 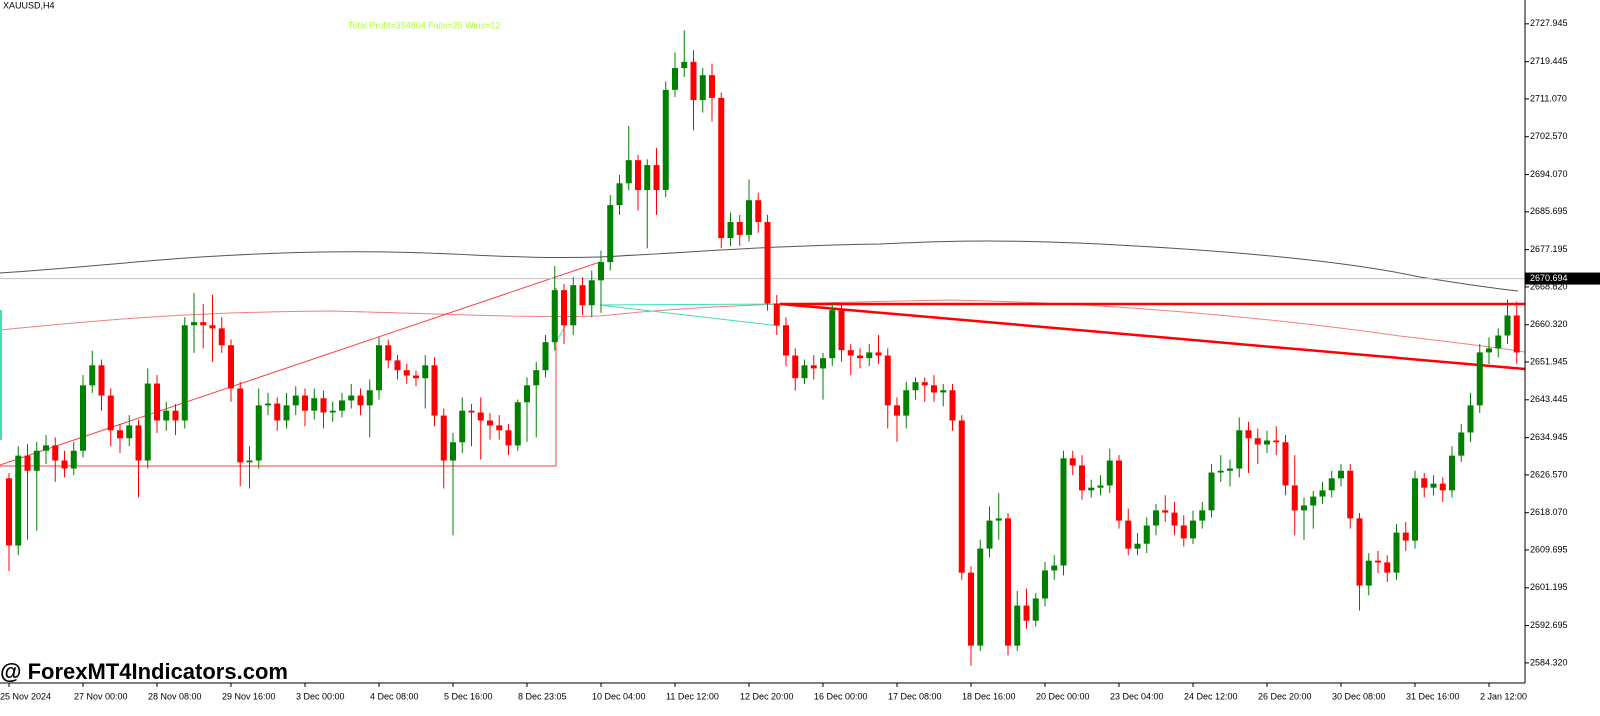 What do you see at coordinates (1549, 399) in the screenshot?
I see `y-tick-label: 2643.445` at bounding box center [1549, 399].